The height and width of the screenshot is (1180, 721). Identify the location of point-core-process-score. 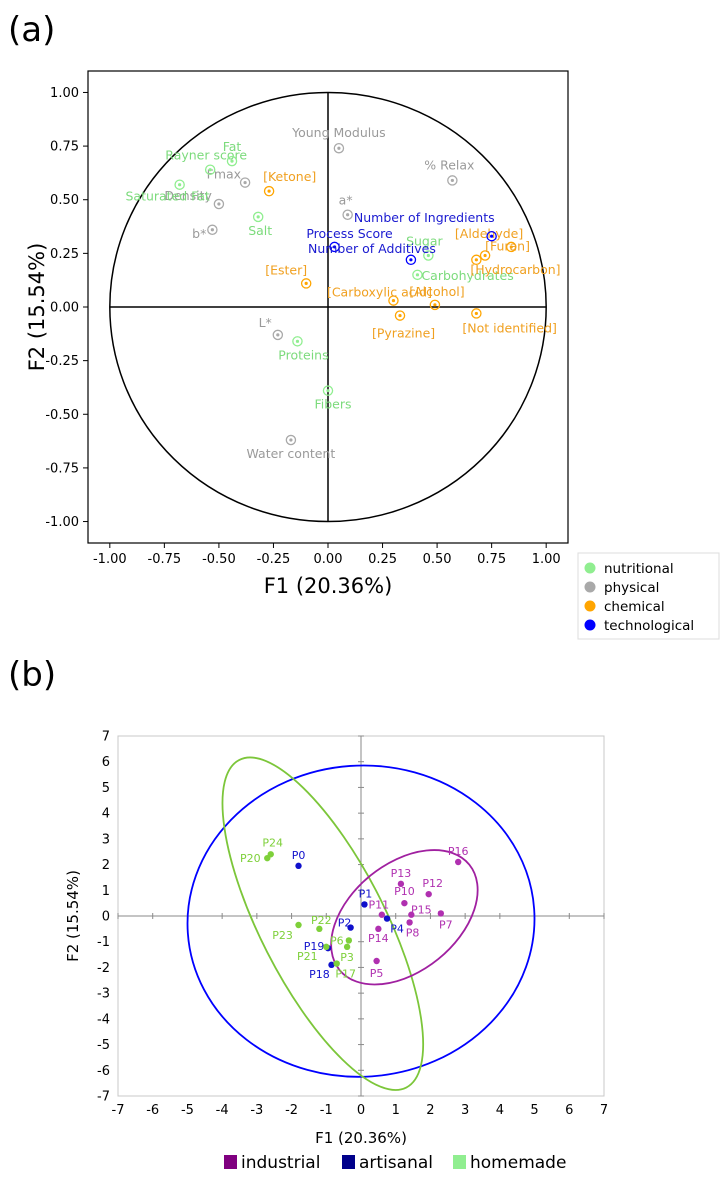
(334, 247).